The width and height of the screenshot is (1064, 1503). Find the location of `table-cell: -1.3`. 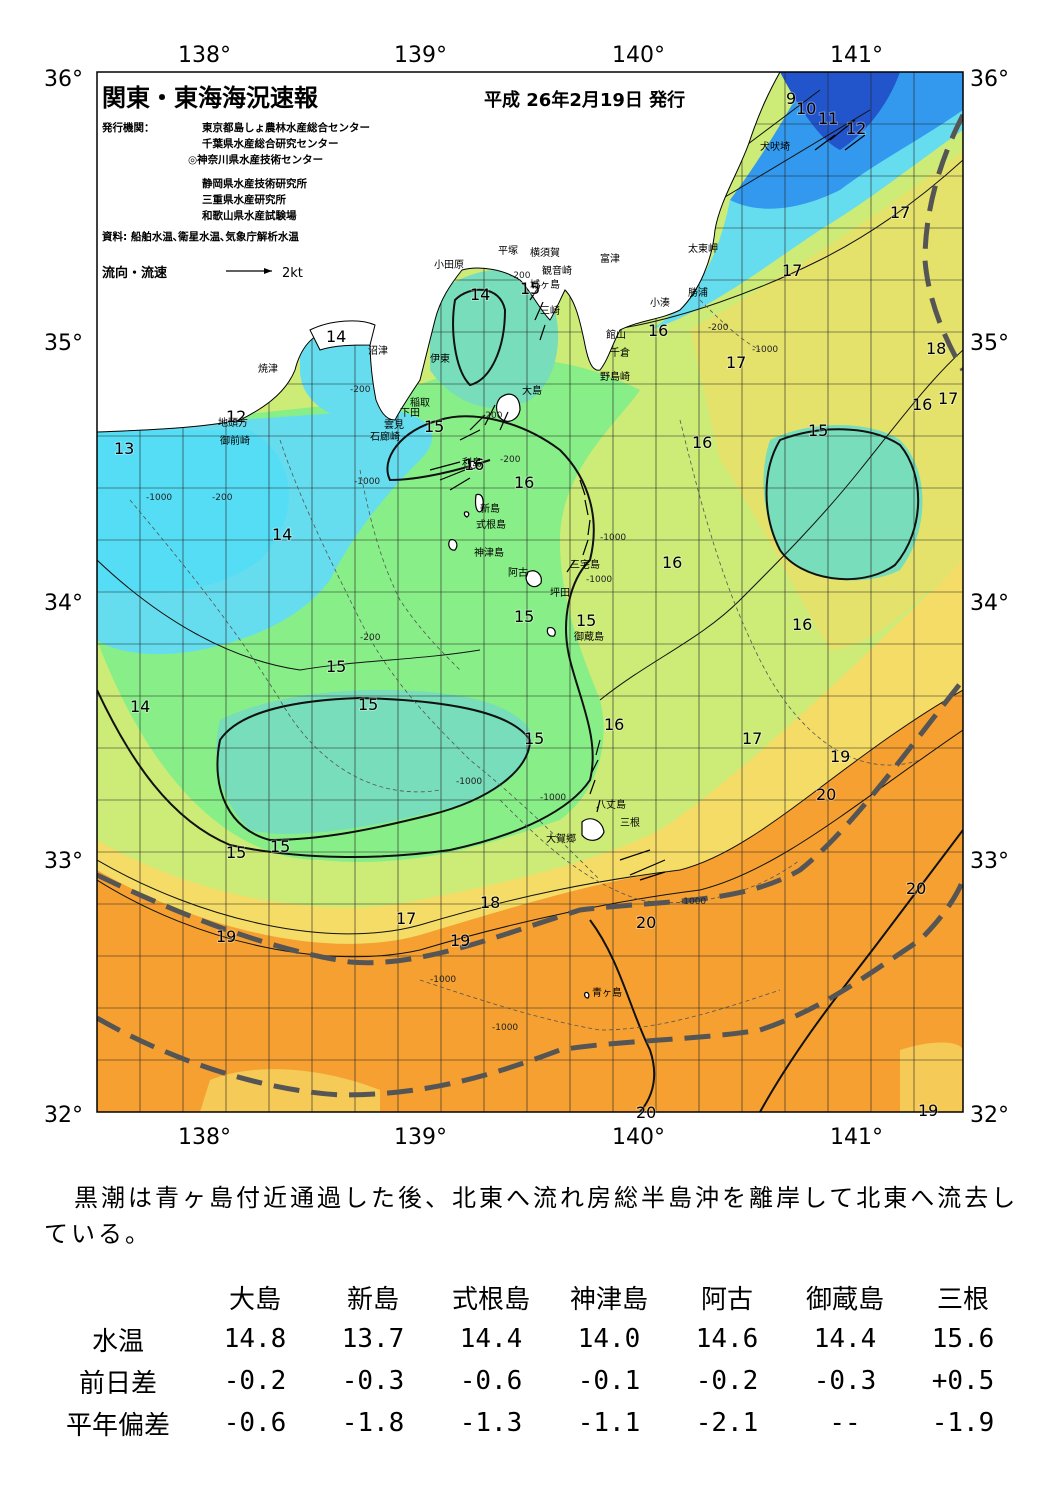

table-cell: -1.3 is located at coordinates (491, 1423).